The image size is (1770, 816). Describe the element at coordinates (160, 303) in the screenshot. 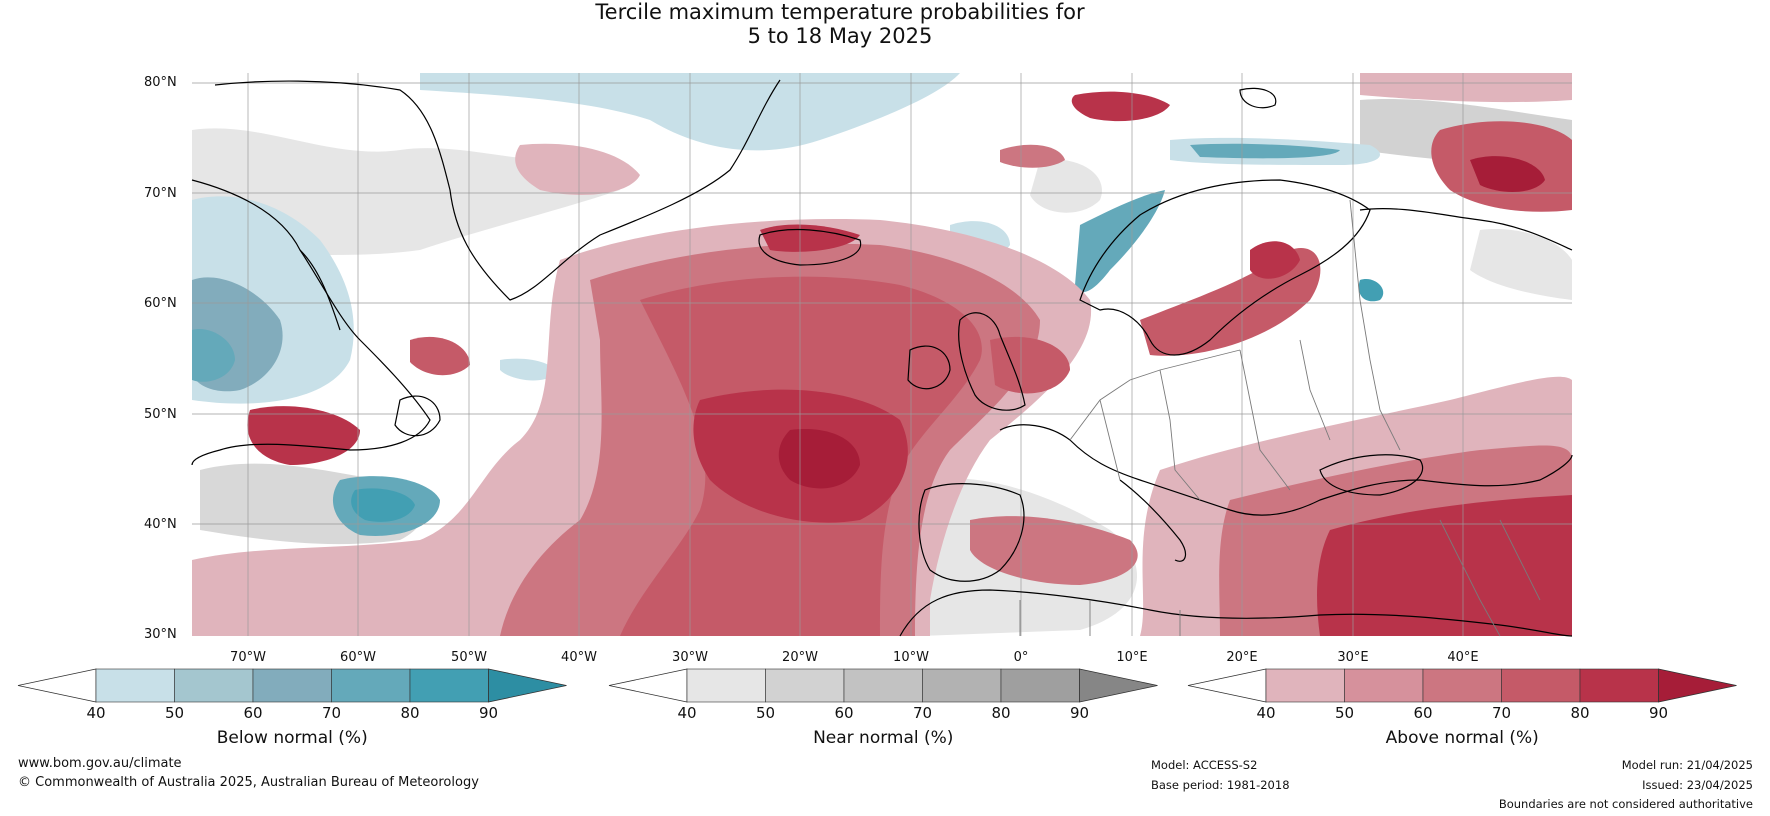

I see `lat-label-60: 60°N` at that location.